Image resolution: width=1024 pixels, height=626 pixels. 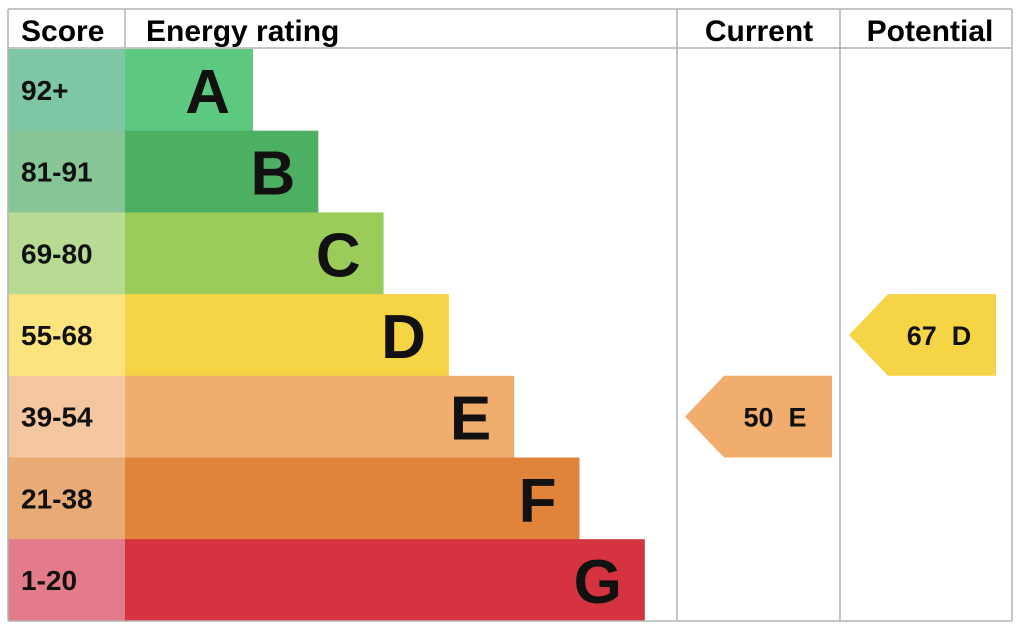 I want to click on band-row-b: 81-91 B, so click(x=163, y=171).